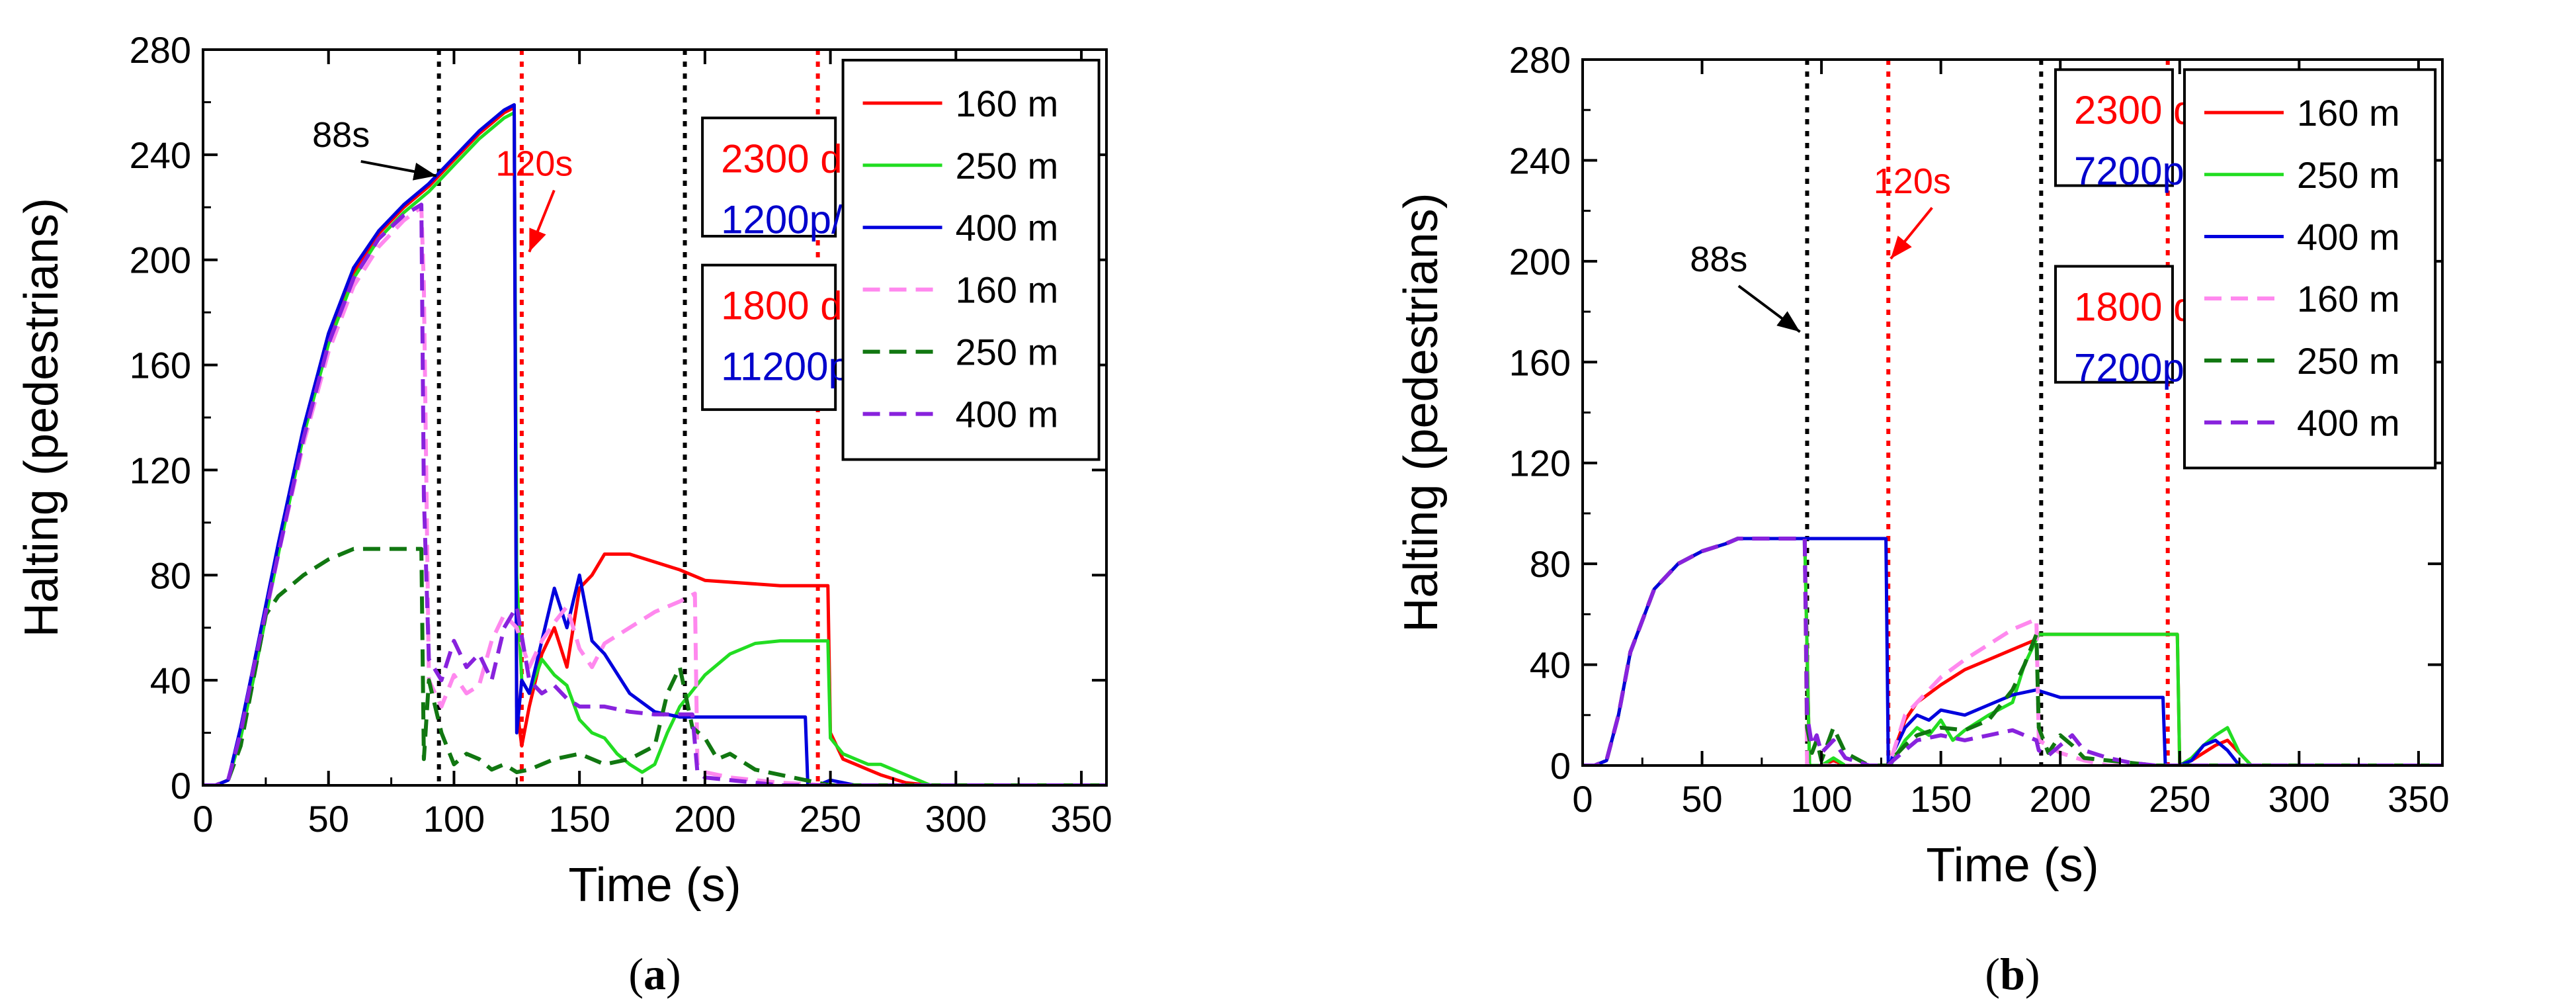 The height and width of the screenshot is (1007, 2576). I want to click on condition-text: 1200p/h, so click(792, 219).